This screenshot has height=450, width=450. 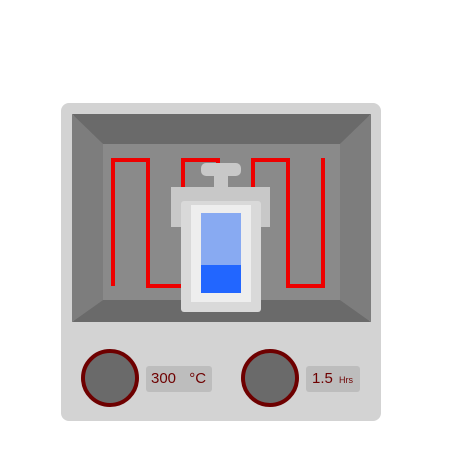 What do you see at coordinates (270, 378) in the screenshot?
I see `time-knob-icon` at bounding box center [270, 378].